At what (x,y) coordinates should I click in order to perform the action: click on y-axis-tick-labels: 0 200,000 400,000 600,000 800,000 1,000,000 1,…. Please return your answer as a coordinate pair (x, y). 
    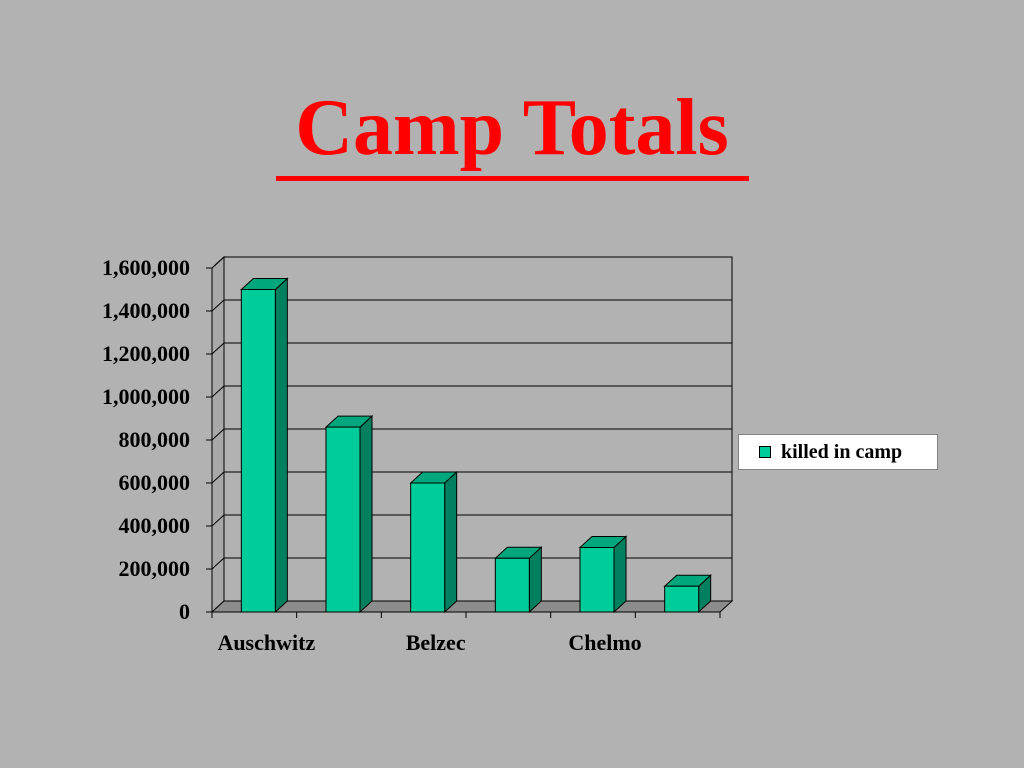
    Looking at the image, I should click on (146, 439).